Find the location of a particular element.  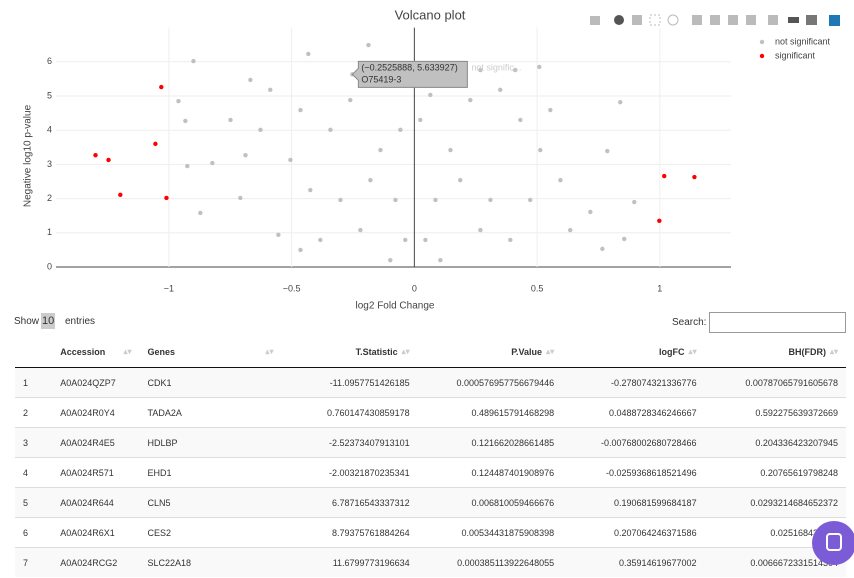

table-cell: 0.207064246371586 is located at coordinates (633, 532).